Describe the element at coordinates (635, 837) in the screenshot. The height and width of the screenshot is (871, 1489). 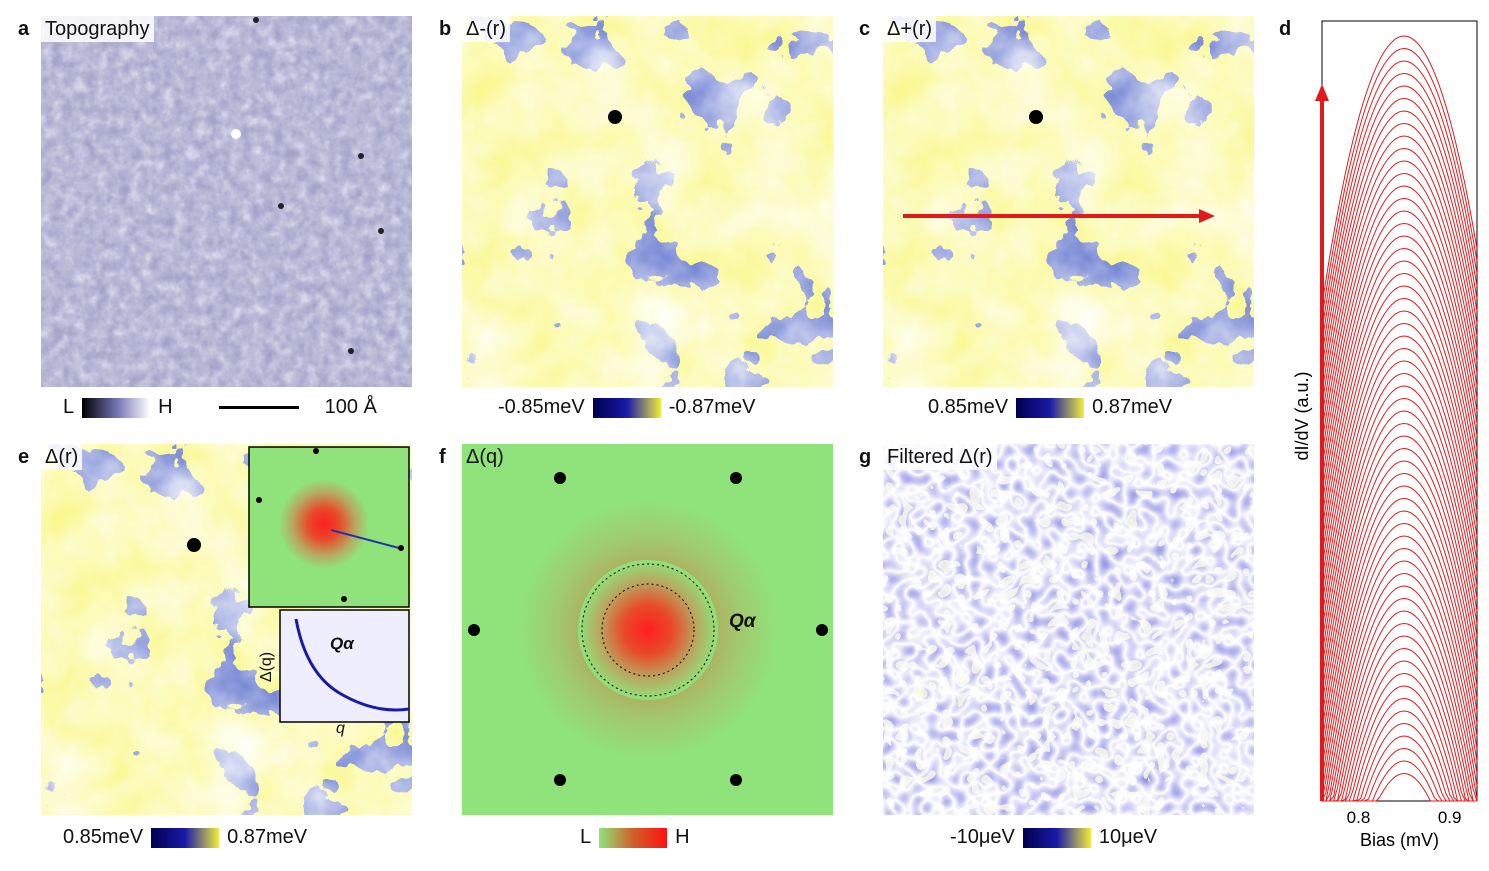
I see `panel-f-colorbar: L H` at that location.